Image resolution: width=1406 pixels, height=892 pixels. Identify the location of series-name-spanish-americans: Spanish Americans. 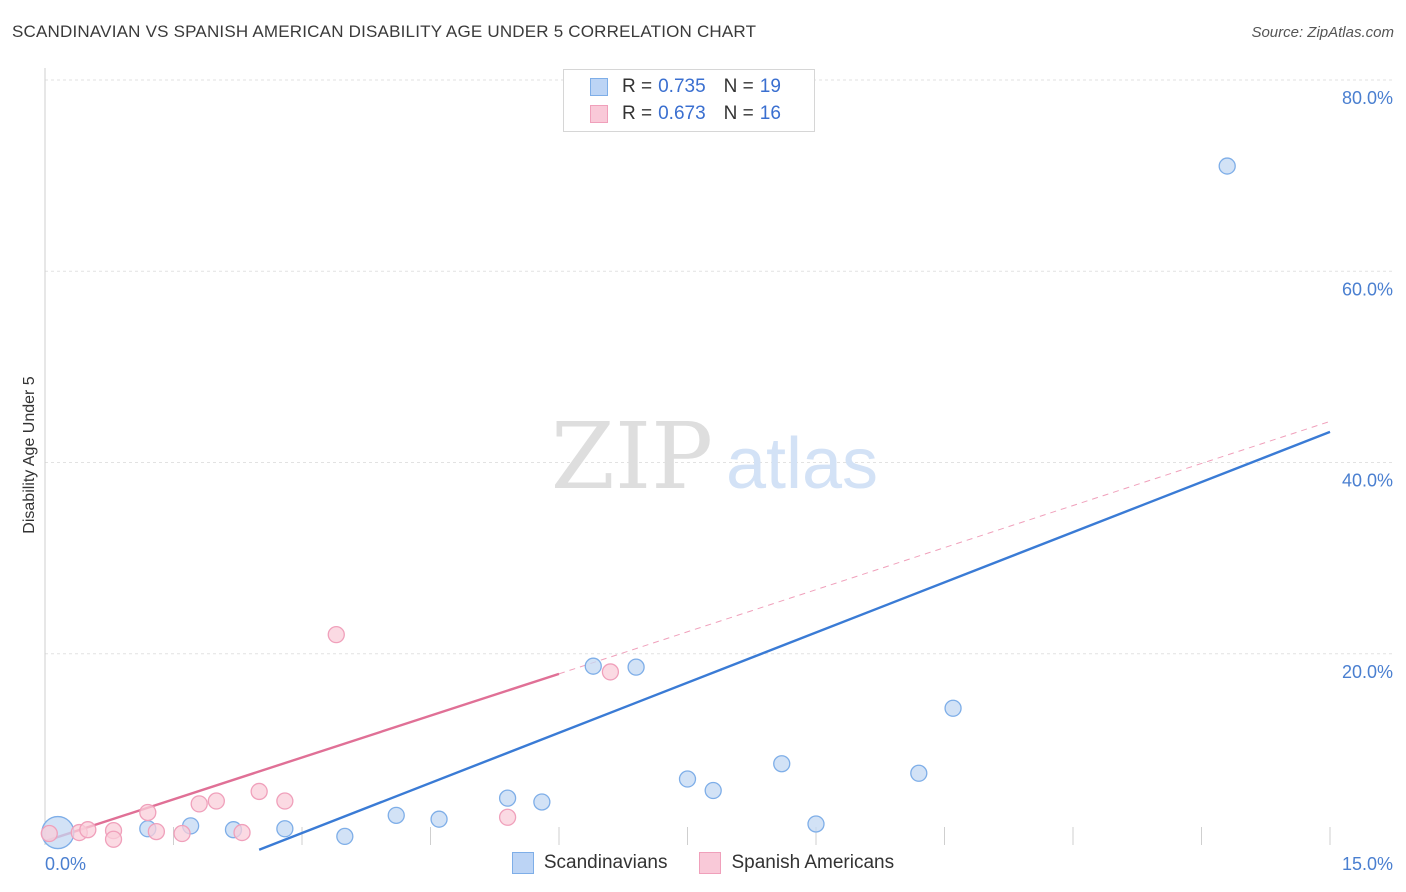
(813, 862).